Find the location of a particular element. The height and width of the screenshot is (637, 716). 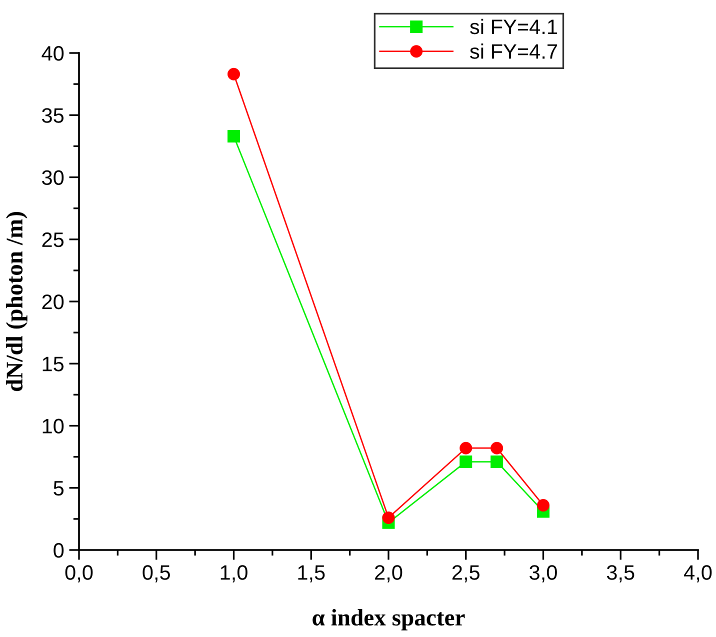

x-tick-label: 2,5 is located at coordinates (466, 573).